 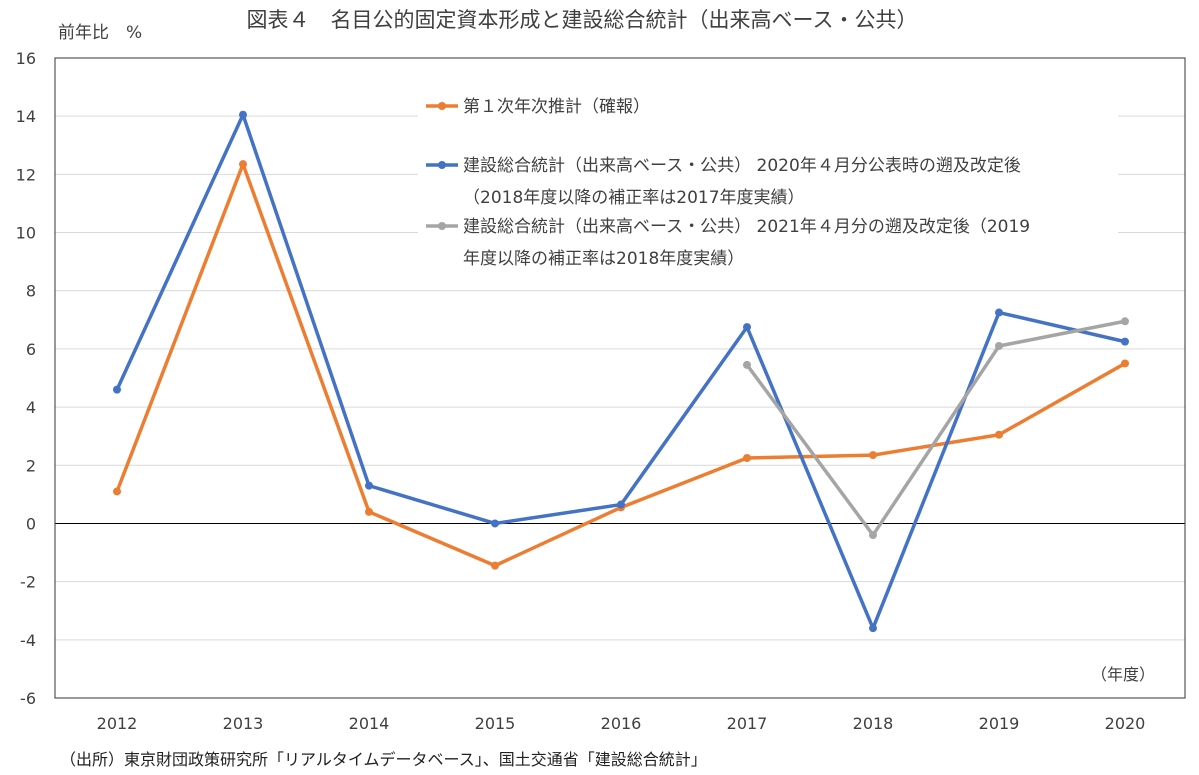 I want to click on y-tick-label: 14, so click(x=26, y=116).